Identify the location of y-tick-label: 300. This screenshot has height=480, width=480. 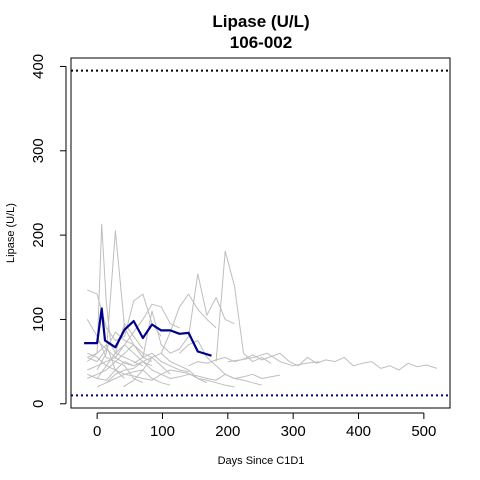
(38, 150).